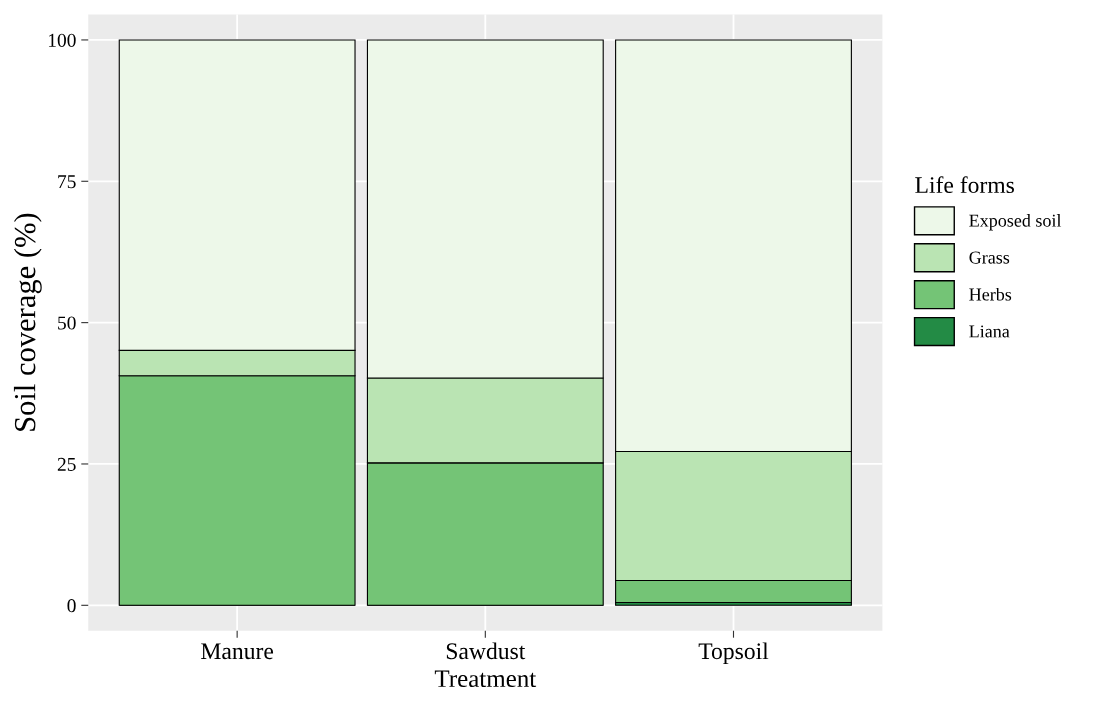  What do you see at coordinates (71, 606) in the screenshot?
I see `y-tick-label: 0` at bounding box center [71, 606].